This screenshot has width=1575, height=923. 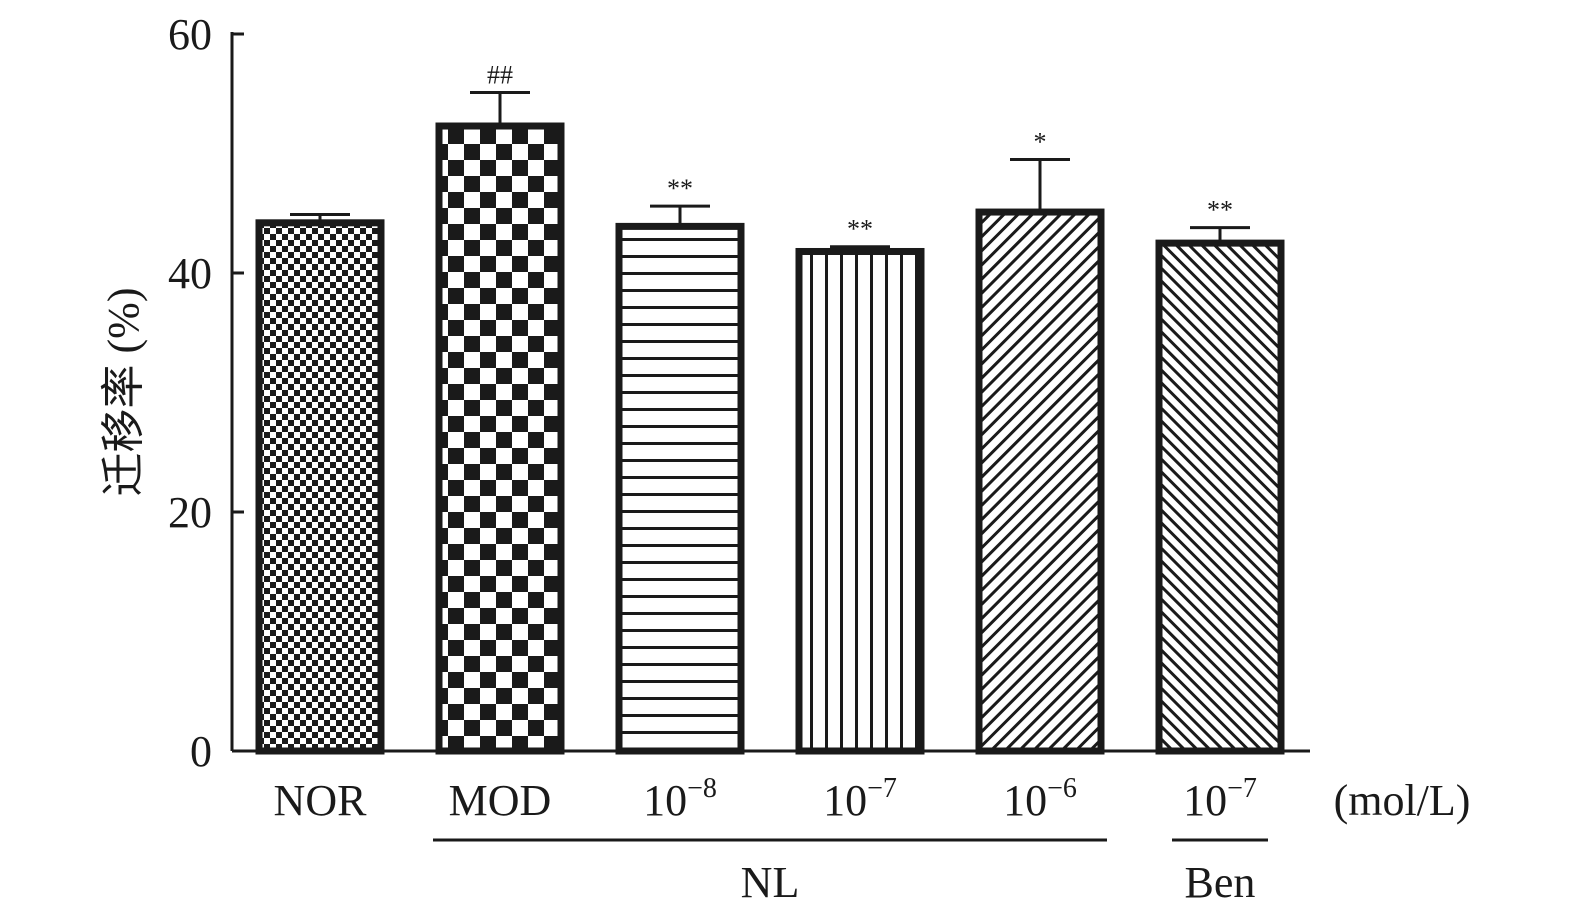 What do you see at coordinates (321, 800) in the screenshot?
I see `category-label: NOR` at bounding box center [321, 800].